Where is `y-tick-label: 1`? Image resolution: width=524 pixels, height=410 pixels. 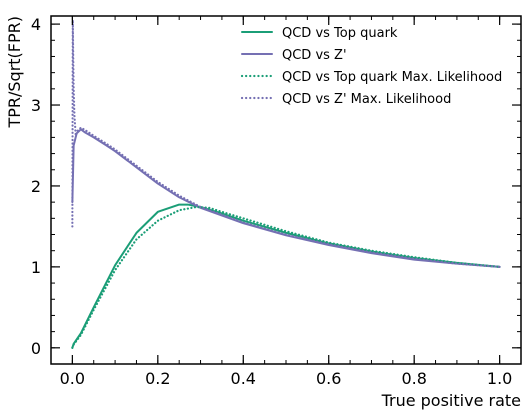 y-tick-label: 1 is located at coordinates (36, 267).